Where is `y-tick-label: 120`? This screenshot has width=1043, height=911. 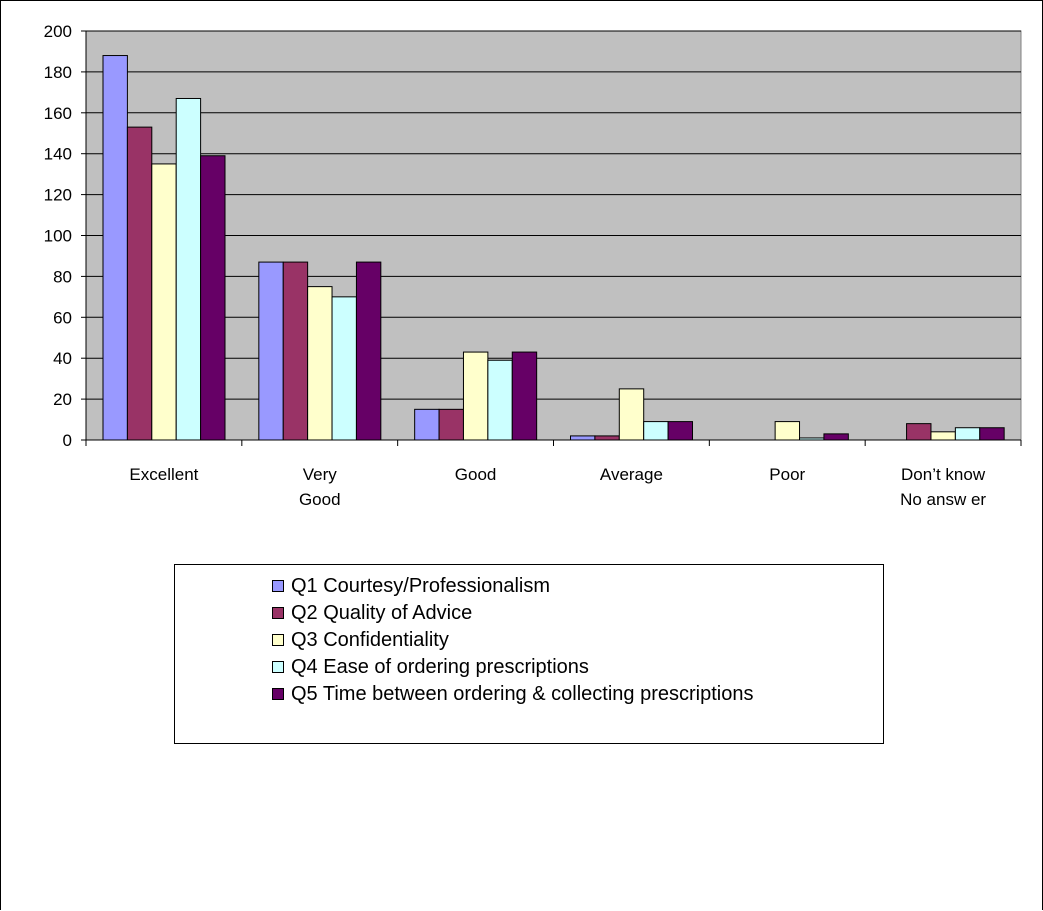
y-tick-label: 120 is located at coordinates (58, 195).